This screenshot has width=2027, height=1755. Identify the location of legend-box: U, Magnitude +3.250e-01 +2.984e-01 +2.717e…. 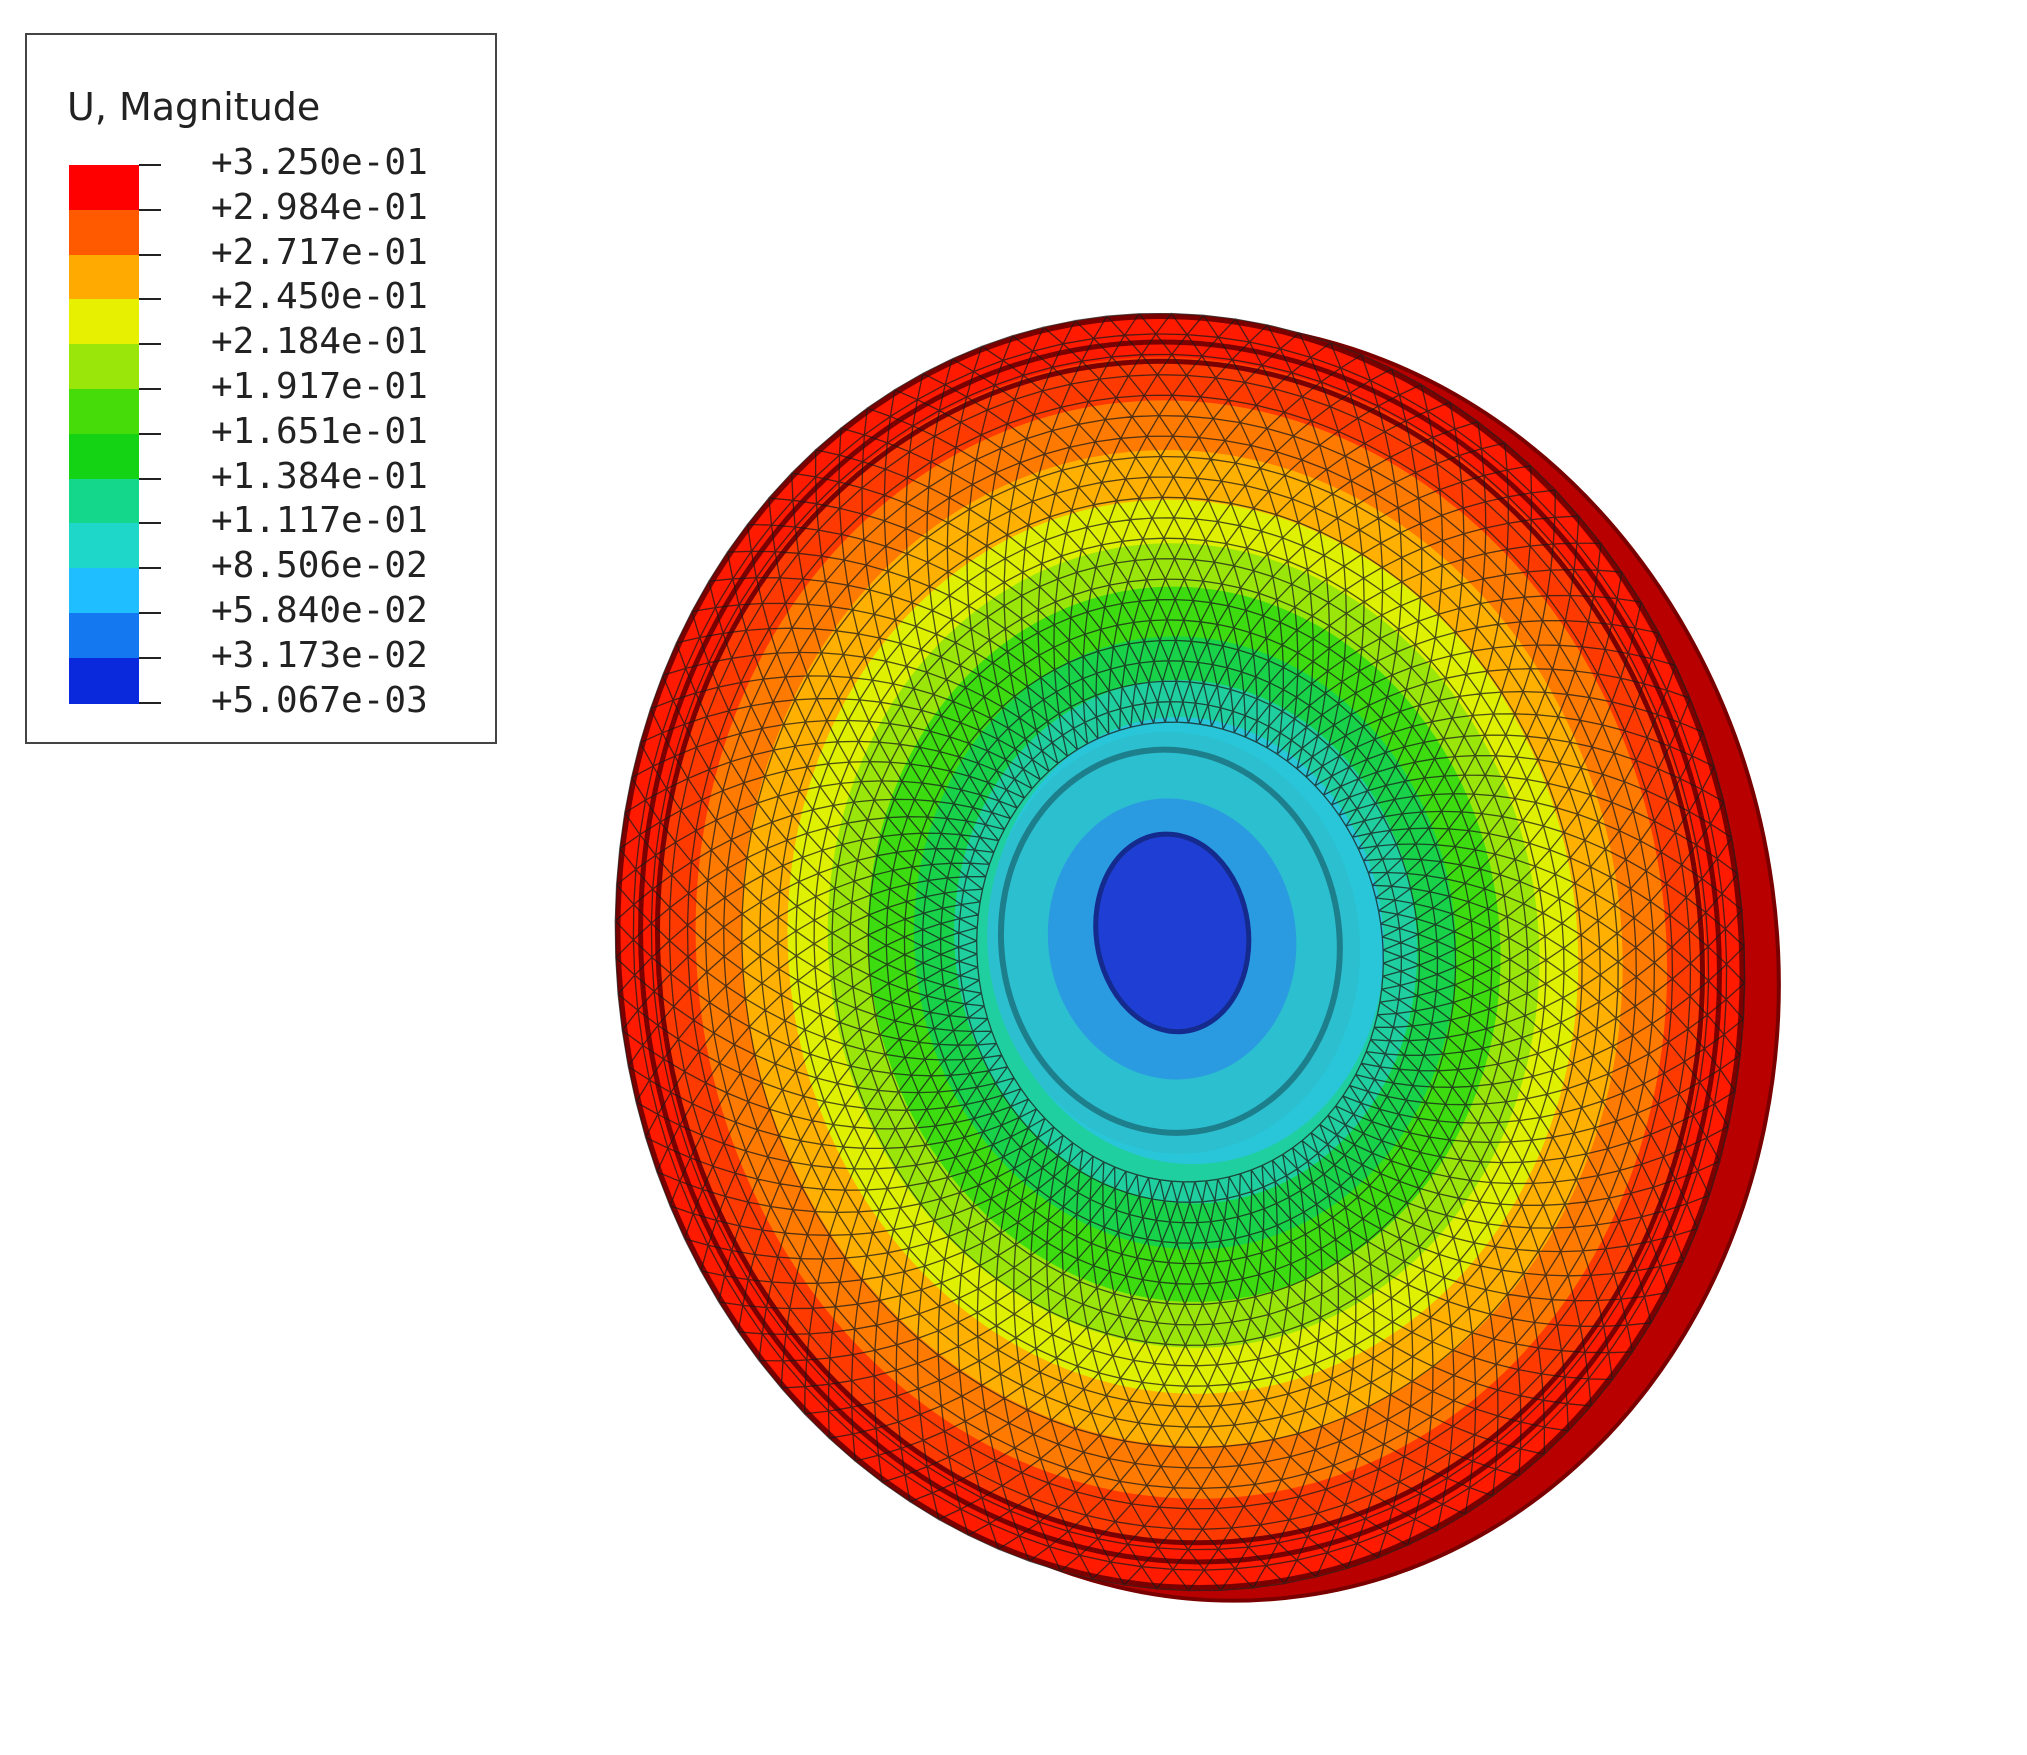
(261, 388).